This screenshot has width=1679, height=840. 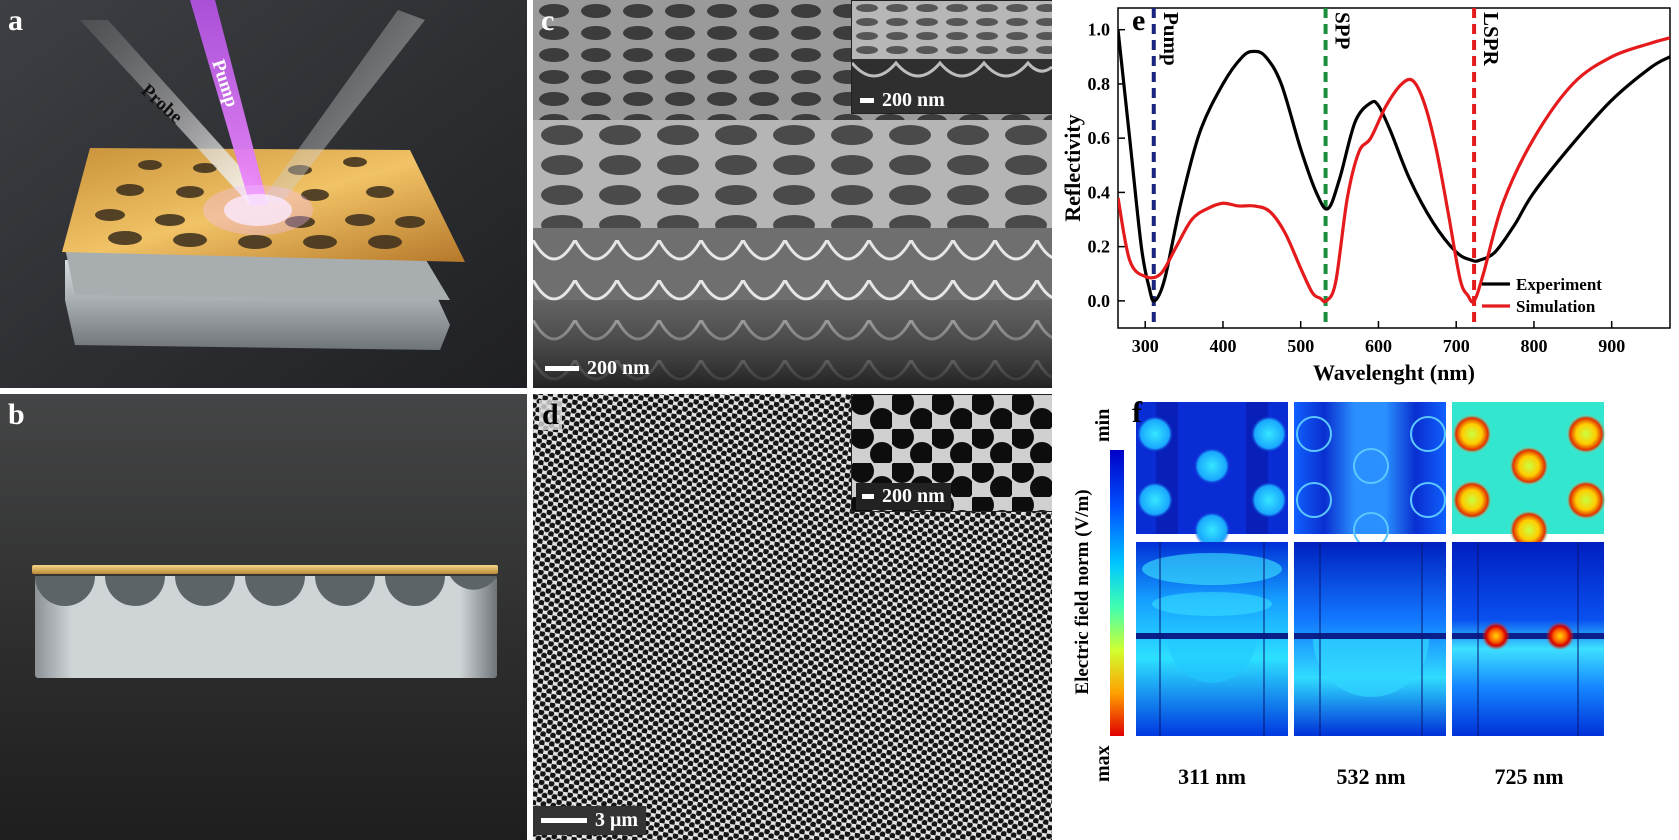 What do you see at coordinates (1072, 168) in the screenshot?
I see `y-axis-label: Reflectivity` at bounding box center [1072, 168].